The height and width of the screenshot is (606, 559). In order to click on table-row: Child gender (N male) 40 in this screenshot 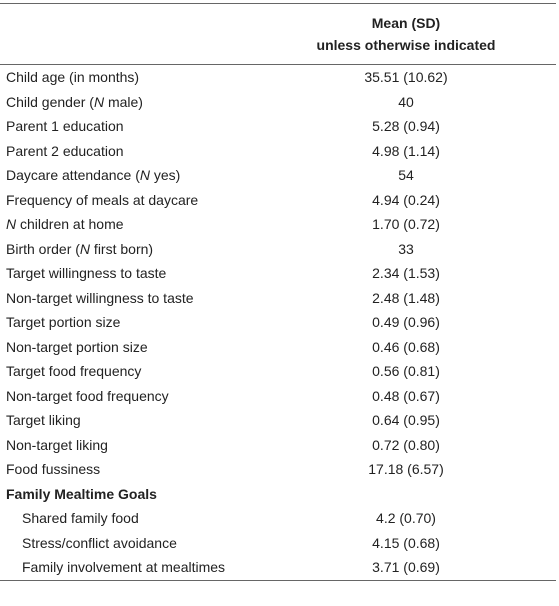, I will do `click(278, 102)`.